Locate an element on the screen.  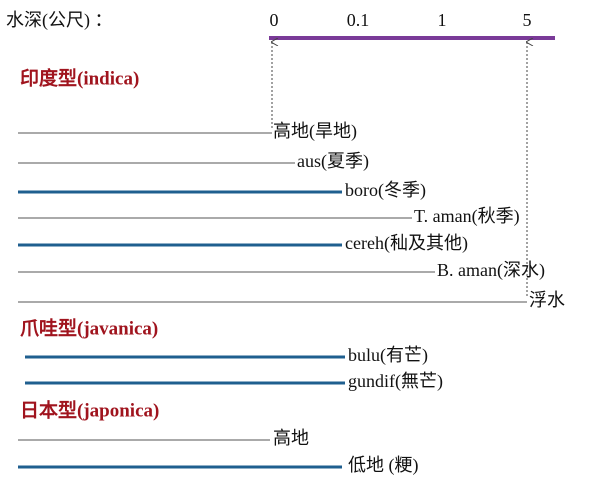
scale-label: 1 is located at coordinates (442, 20).